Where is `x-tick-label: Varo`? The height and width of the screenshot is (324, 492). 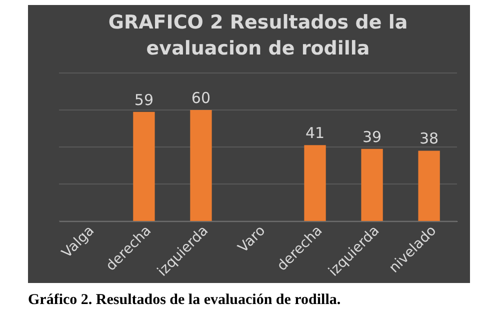 x-tick-label: Varo is located at coordinates (252, 239).